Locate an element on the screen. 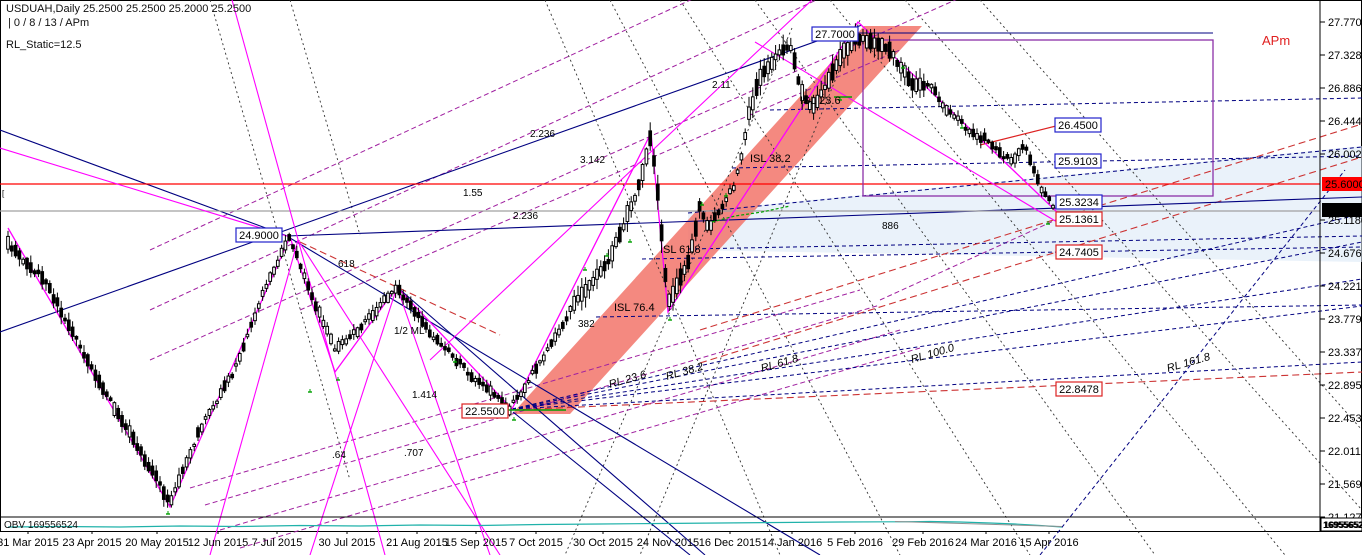  violet-projection-rectangle is located at coordinates (1038, 118).